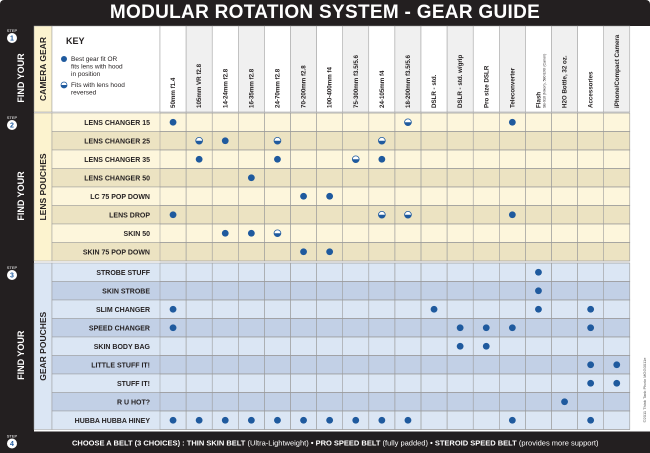 The image size is (650, 453). What do you see at coordinates (216, 442) in the screenshot?
I see `footer-text-part: THIN SKIN BELT` at bounding box center [216, 442].